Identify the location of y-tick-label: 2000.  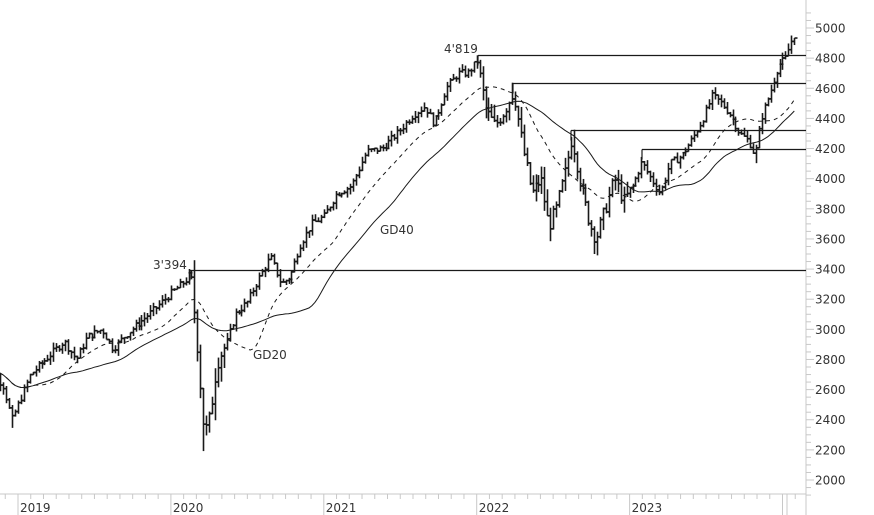
(830, 481).